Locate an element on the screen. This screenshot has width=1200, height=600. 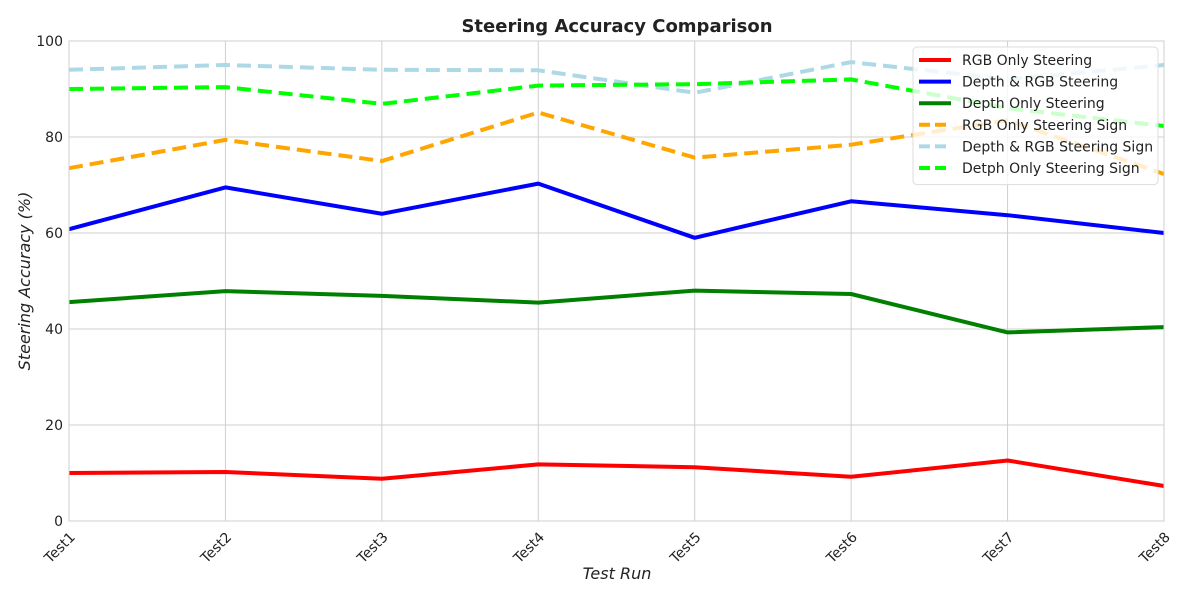
legend-label: Depth & RGB Steering is located at coordinates (1040, 83).